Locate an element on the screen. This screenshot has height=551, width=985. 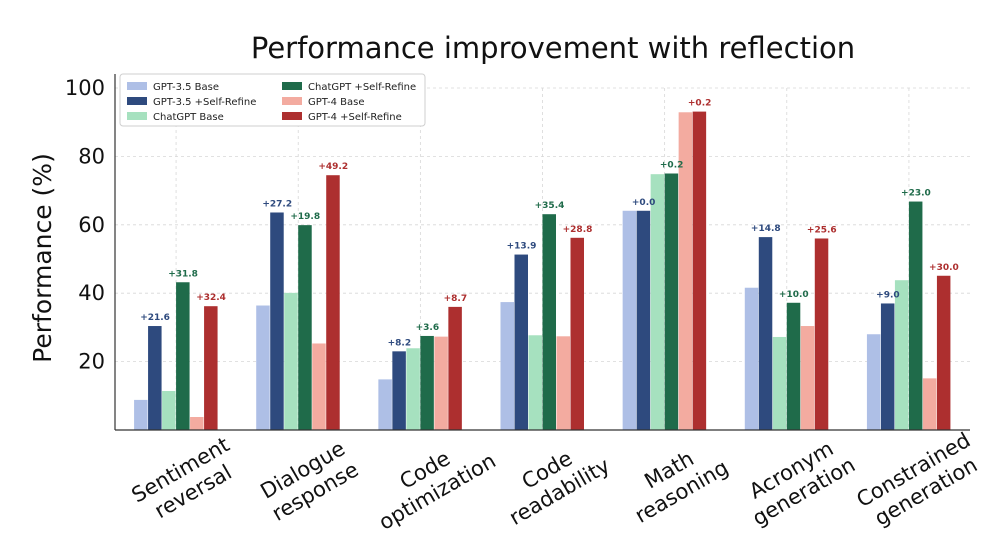
bar-value-label: +25.6 is located at coordinates (822, 230).